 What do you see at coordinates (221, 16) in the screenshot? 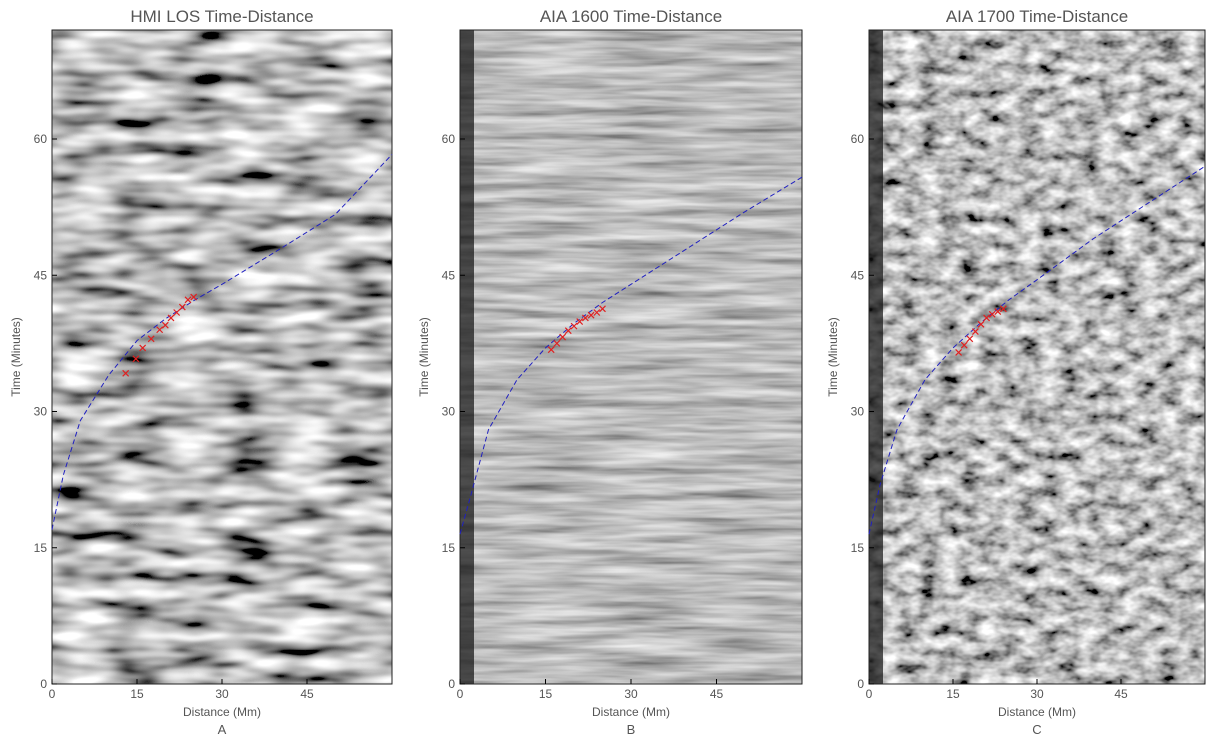
I see `chart-title: HMI LOS Time-Distance` at bounding box center [221, 16].